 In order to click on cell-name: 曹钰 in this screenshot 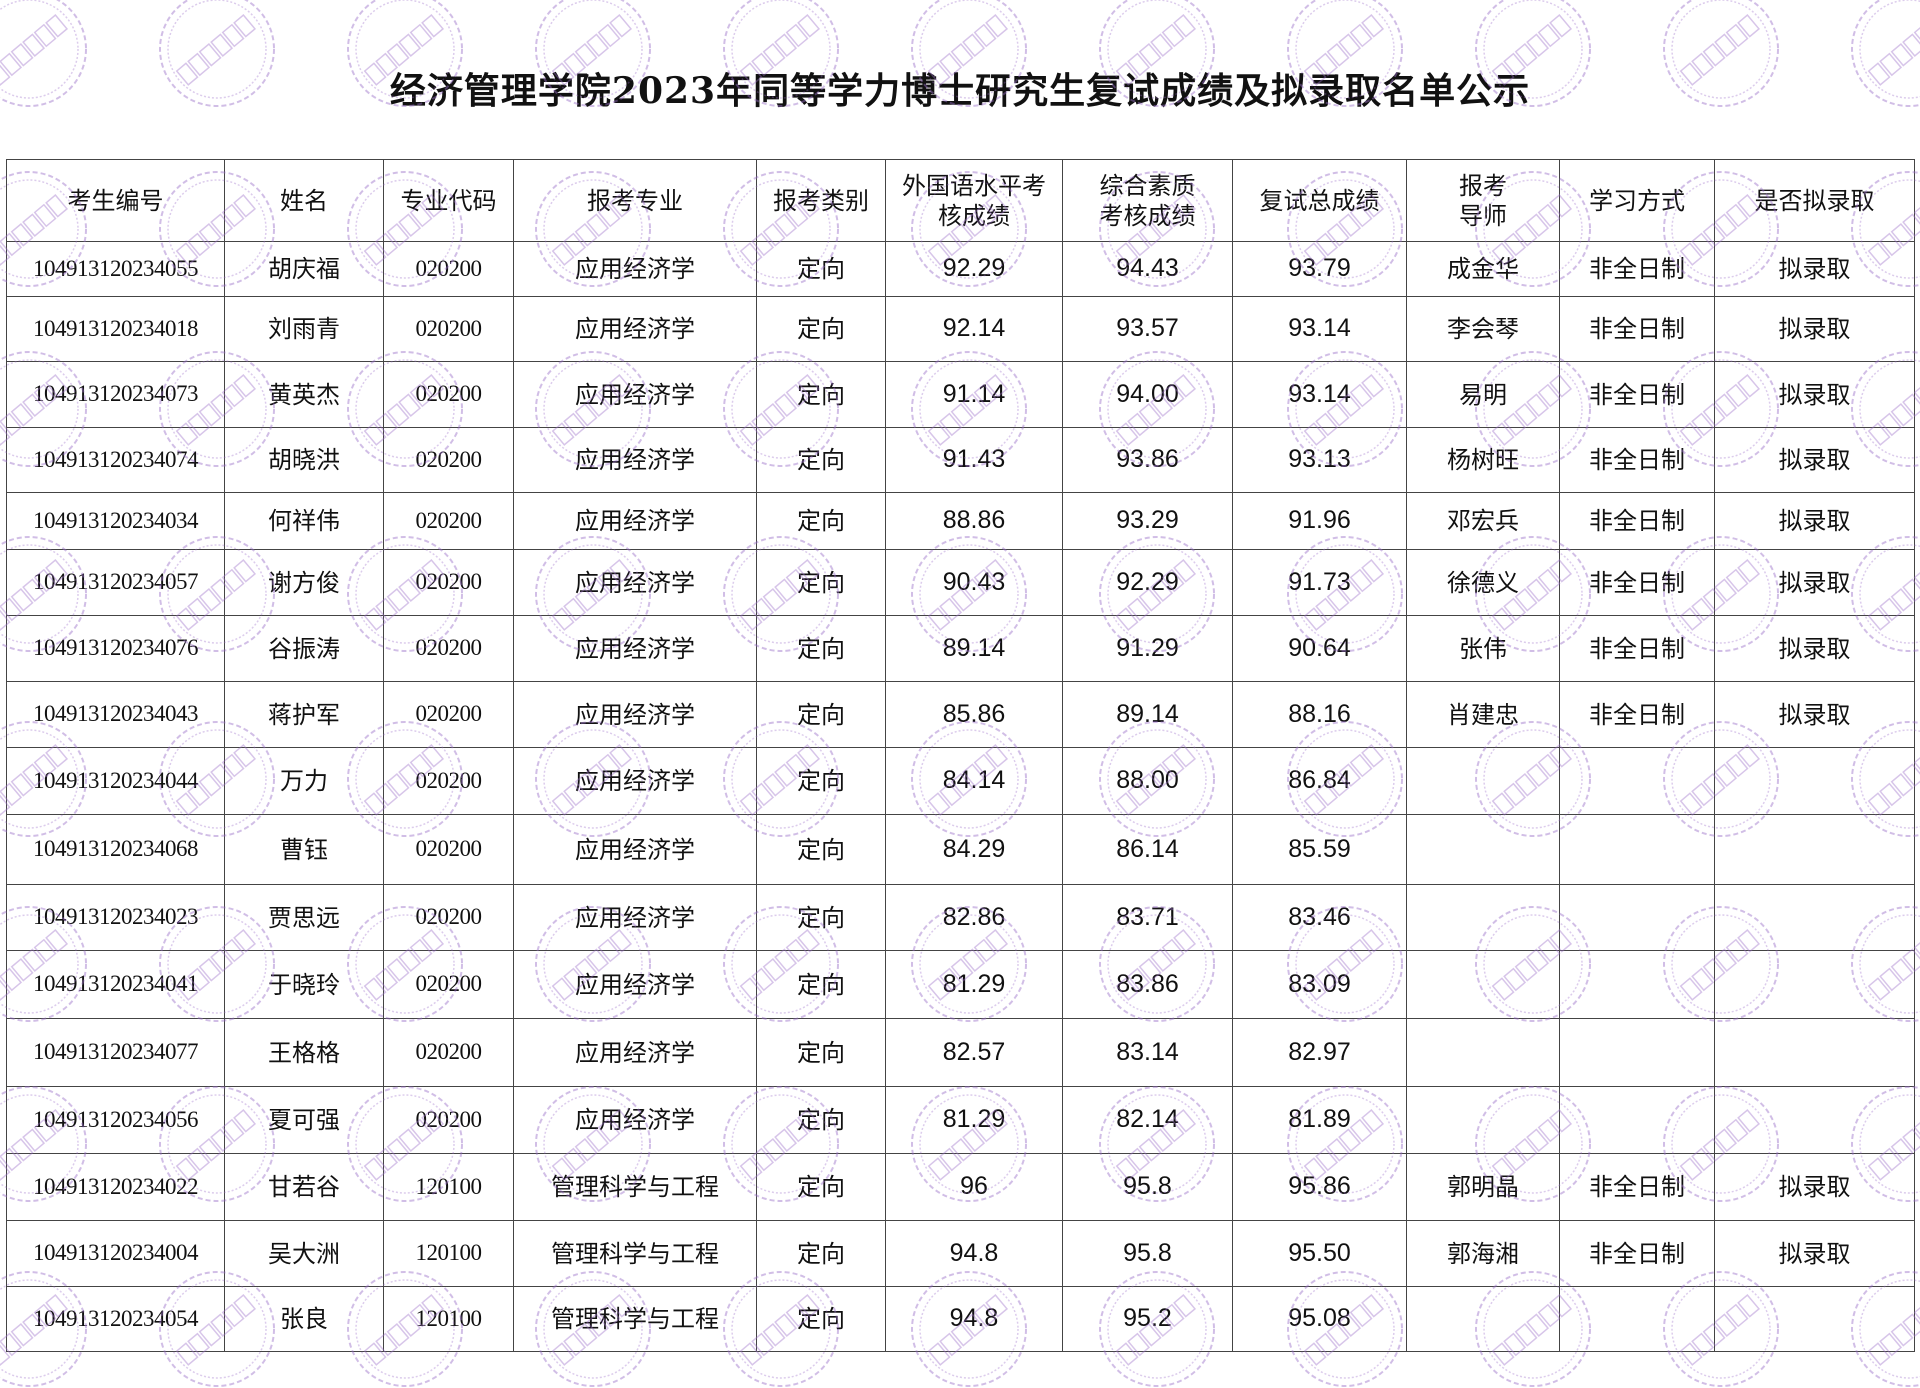, I will do `click(304, 849)`.